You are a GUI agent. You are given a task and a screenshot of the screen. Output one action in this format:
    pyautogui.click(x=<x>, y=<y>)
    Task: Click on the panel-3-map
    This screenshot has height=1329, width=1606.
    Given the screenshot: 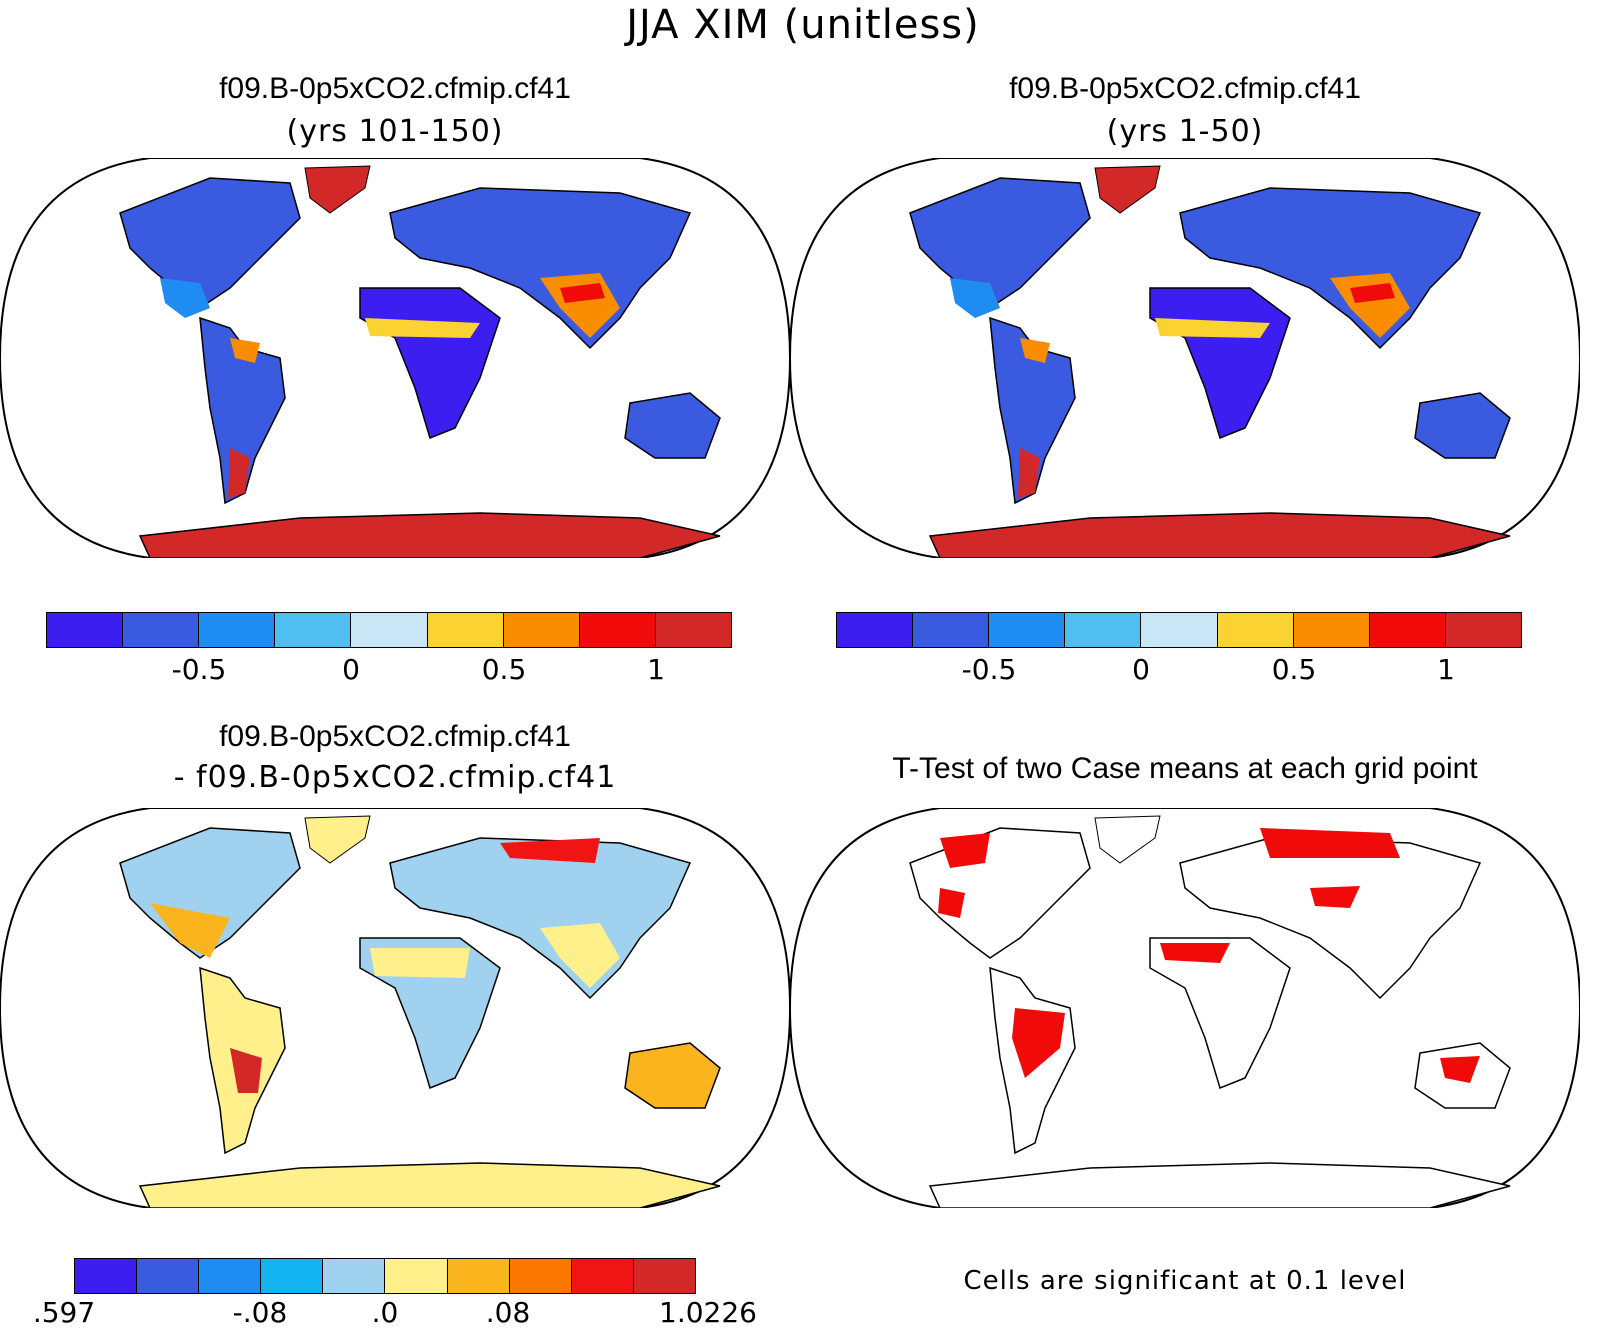 What is the action you would take?
    pyautogui.click(x=395, y=1008)
    